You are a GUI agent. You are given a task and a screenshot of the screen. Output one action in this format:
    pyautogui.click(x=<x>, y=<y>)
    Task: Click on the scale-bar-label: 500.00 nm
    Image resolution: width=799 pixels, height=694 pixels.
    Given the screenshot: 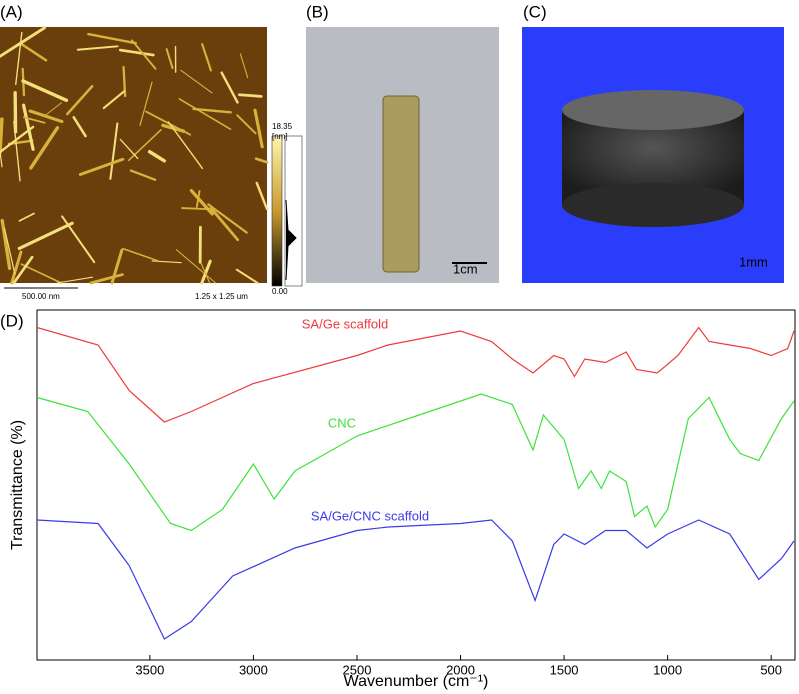 What is the action you would take?
    pyautogui.click(x=41, y=296)
    